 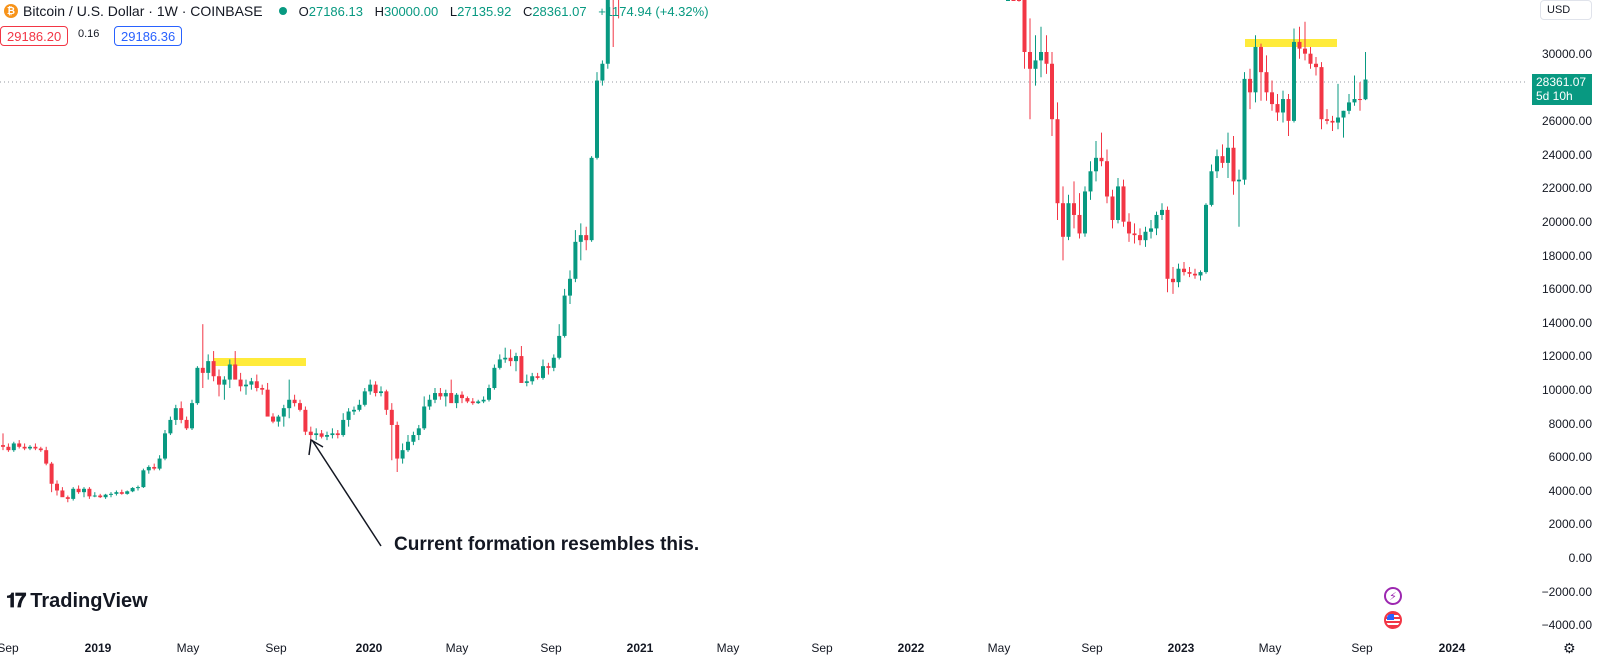 I want to click on price-axis-label: 24000.00, so click(x=1566, y=154).